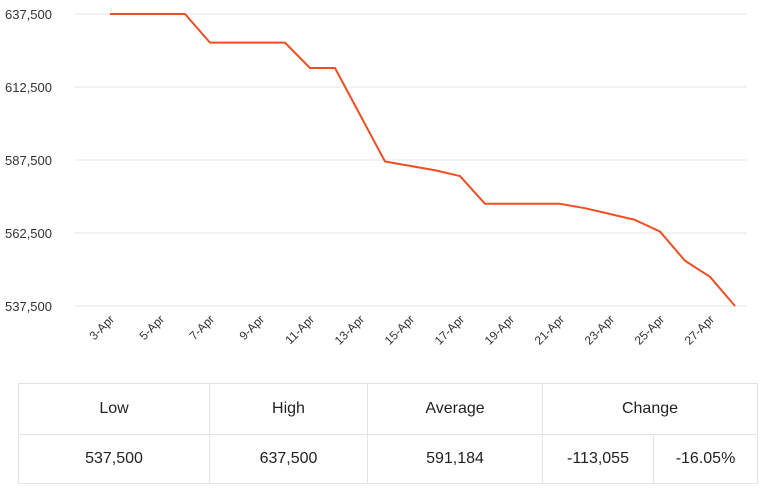 This screenshot has height=500, width=767. What do you see at coordinates (455, 459) in the screenshot?
I see `average-value: 591,184` at bounding box center [455, 459].